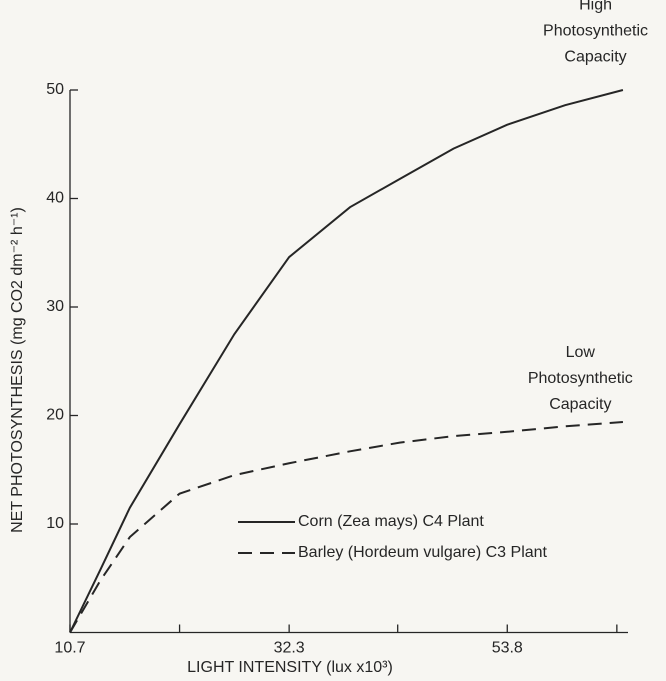 This screenshot has width=666, height=681. What do you see at coordinates (290, 667) in the screenshot?
I see `x-axis-label: LIGHT INTENSITY (lux x10³)` at bounding box center [290, 667].